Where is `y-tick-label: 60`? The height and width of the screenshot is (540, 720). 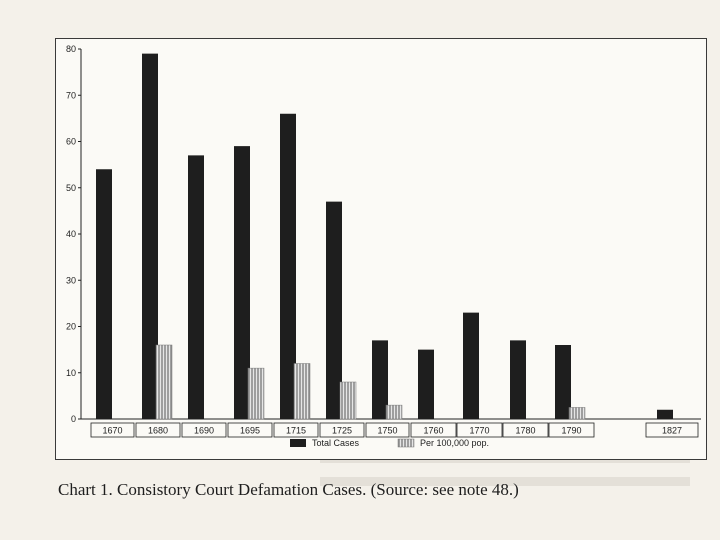 y-tick-label: 60 is located at coordinates (71, 142).